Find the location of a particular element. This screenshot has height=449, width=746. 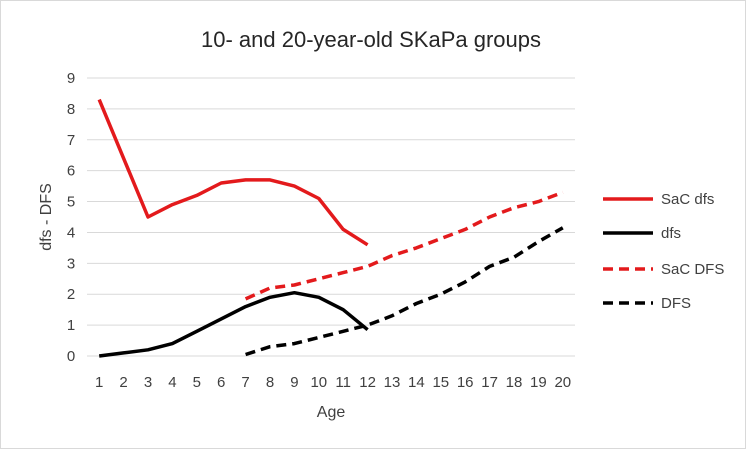

y-tick-label: 6 is located at coordinates (71, 171).